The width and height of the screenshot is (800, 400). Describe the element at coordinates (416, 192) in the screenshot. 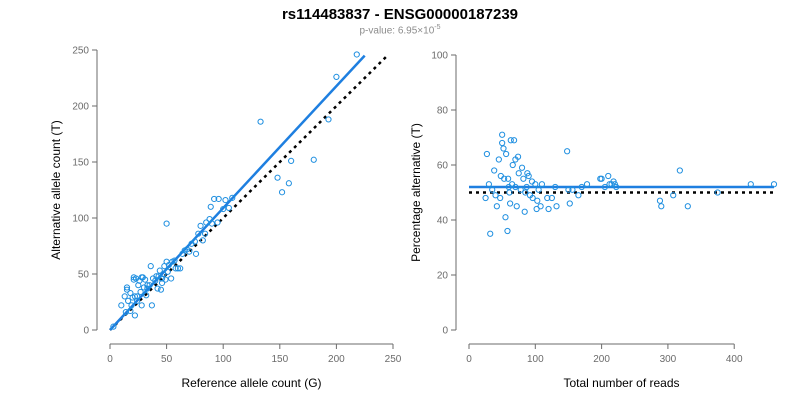

I see `y-axis-title: Percentage alternative (T)` at that location.